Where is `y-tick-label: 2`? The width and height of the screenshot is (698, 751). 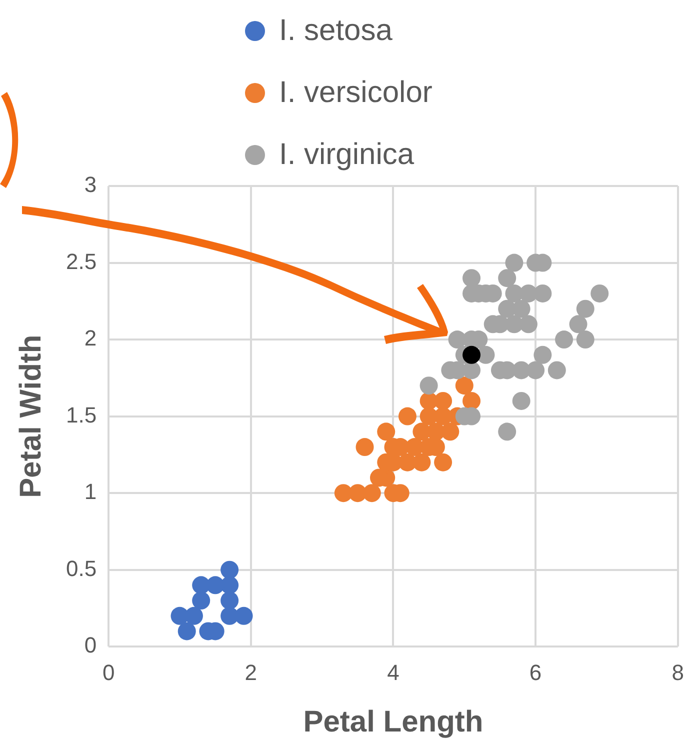
y-tick-label: 2 is located at coordinates (90, 338).